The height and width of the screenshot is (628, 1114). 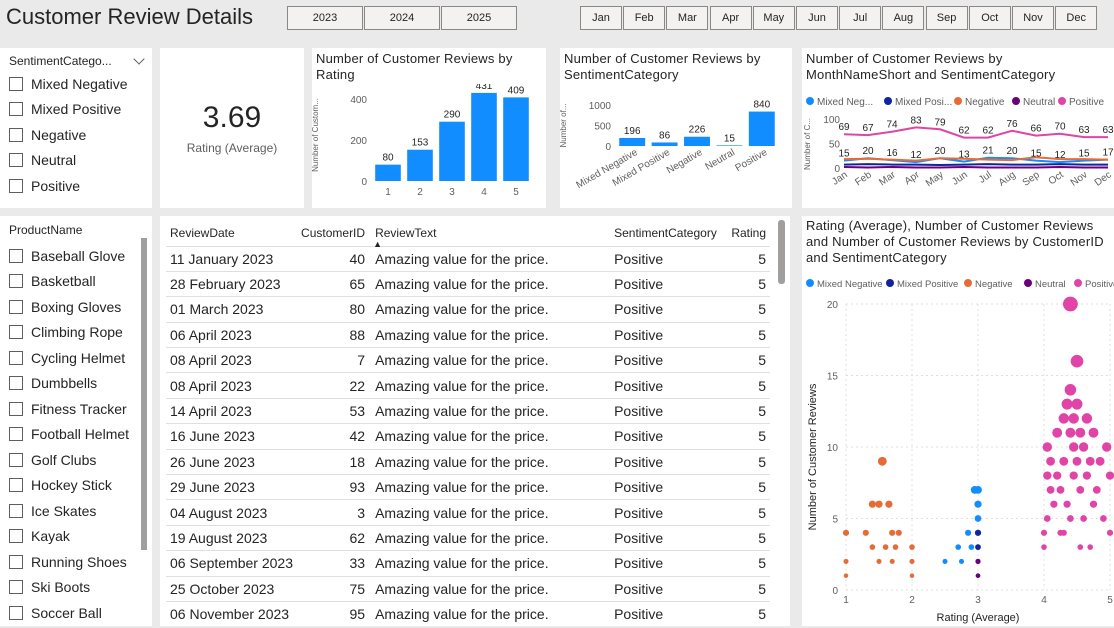 What do you see at coordinates (76, 435) in the screenshot?
I see `product-option-football-helmet: Football Helmet` at bounding box center [76, 435].